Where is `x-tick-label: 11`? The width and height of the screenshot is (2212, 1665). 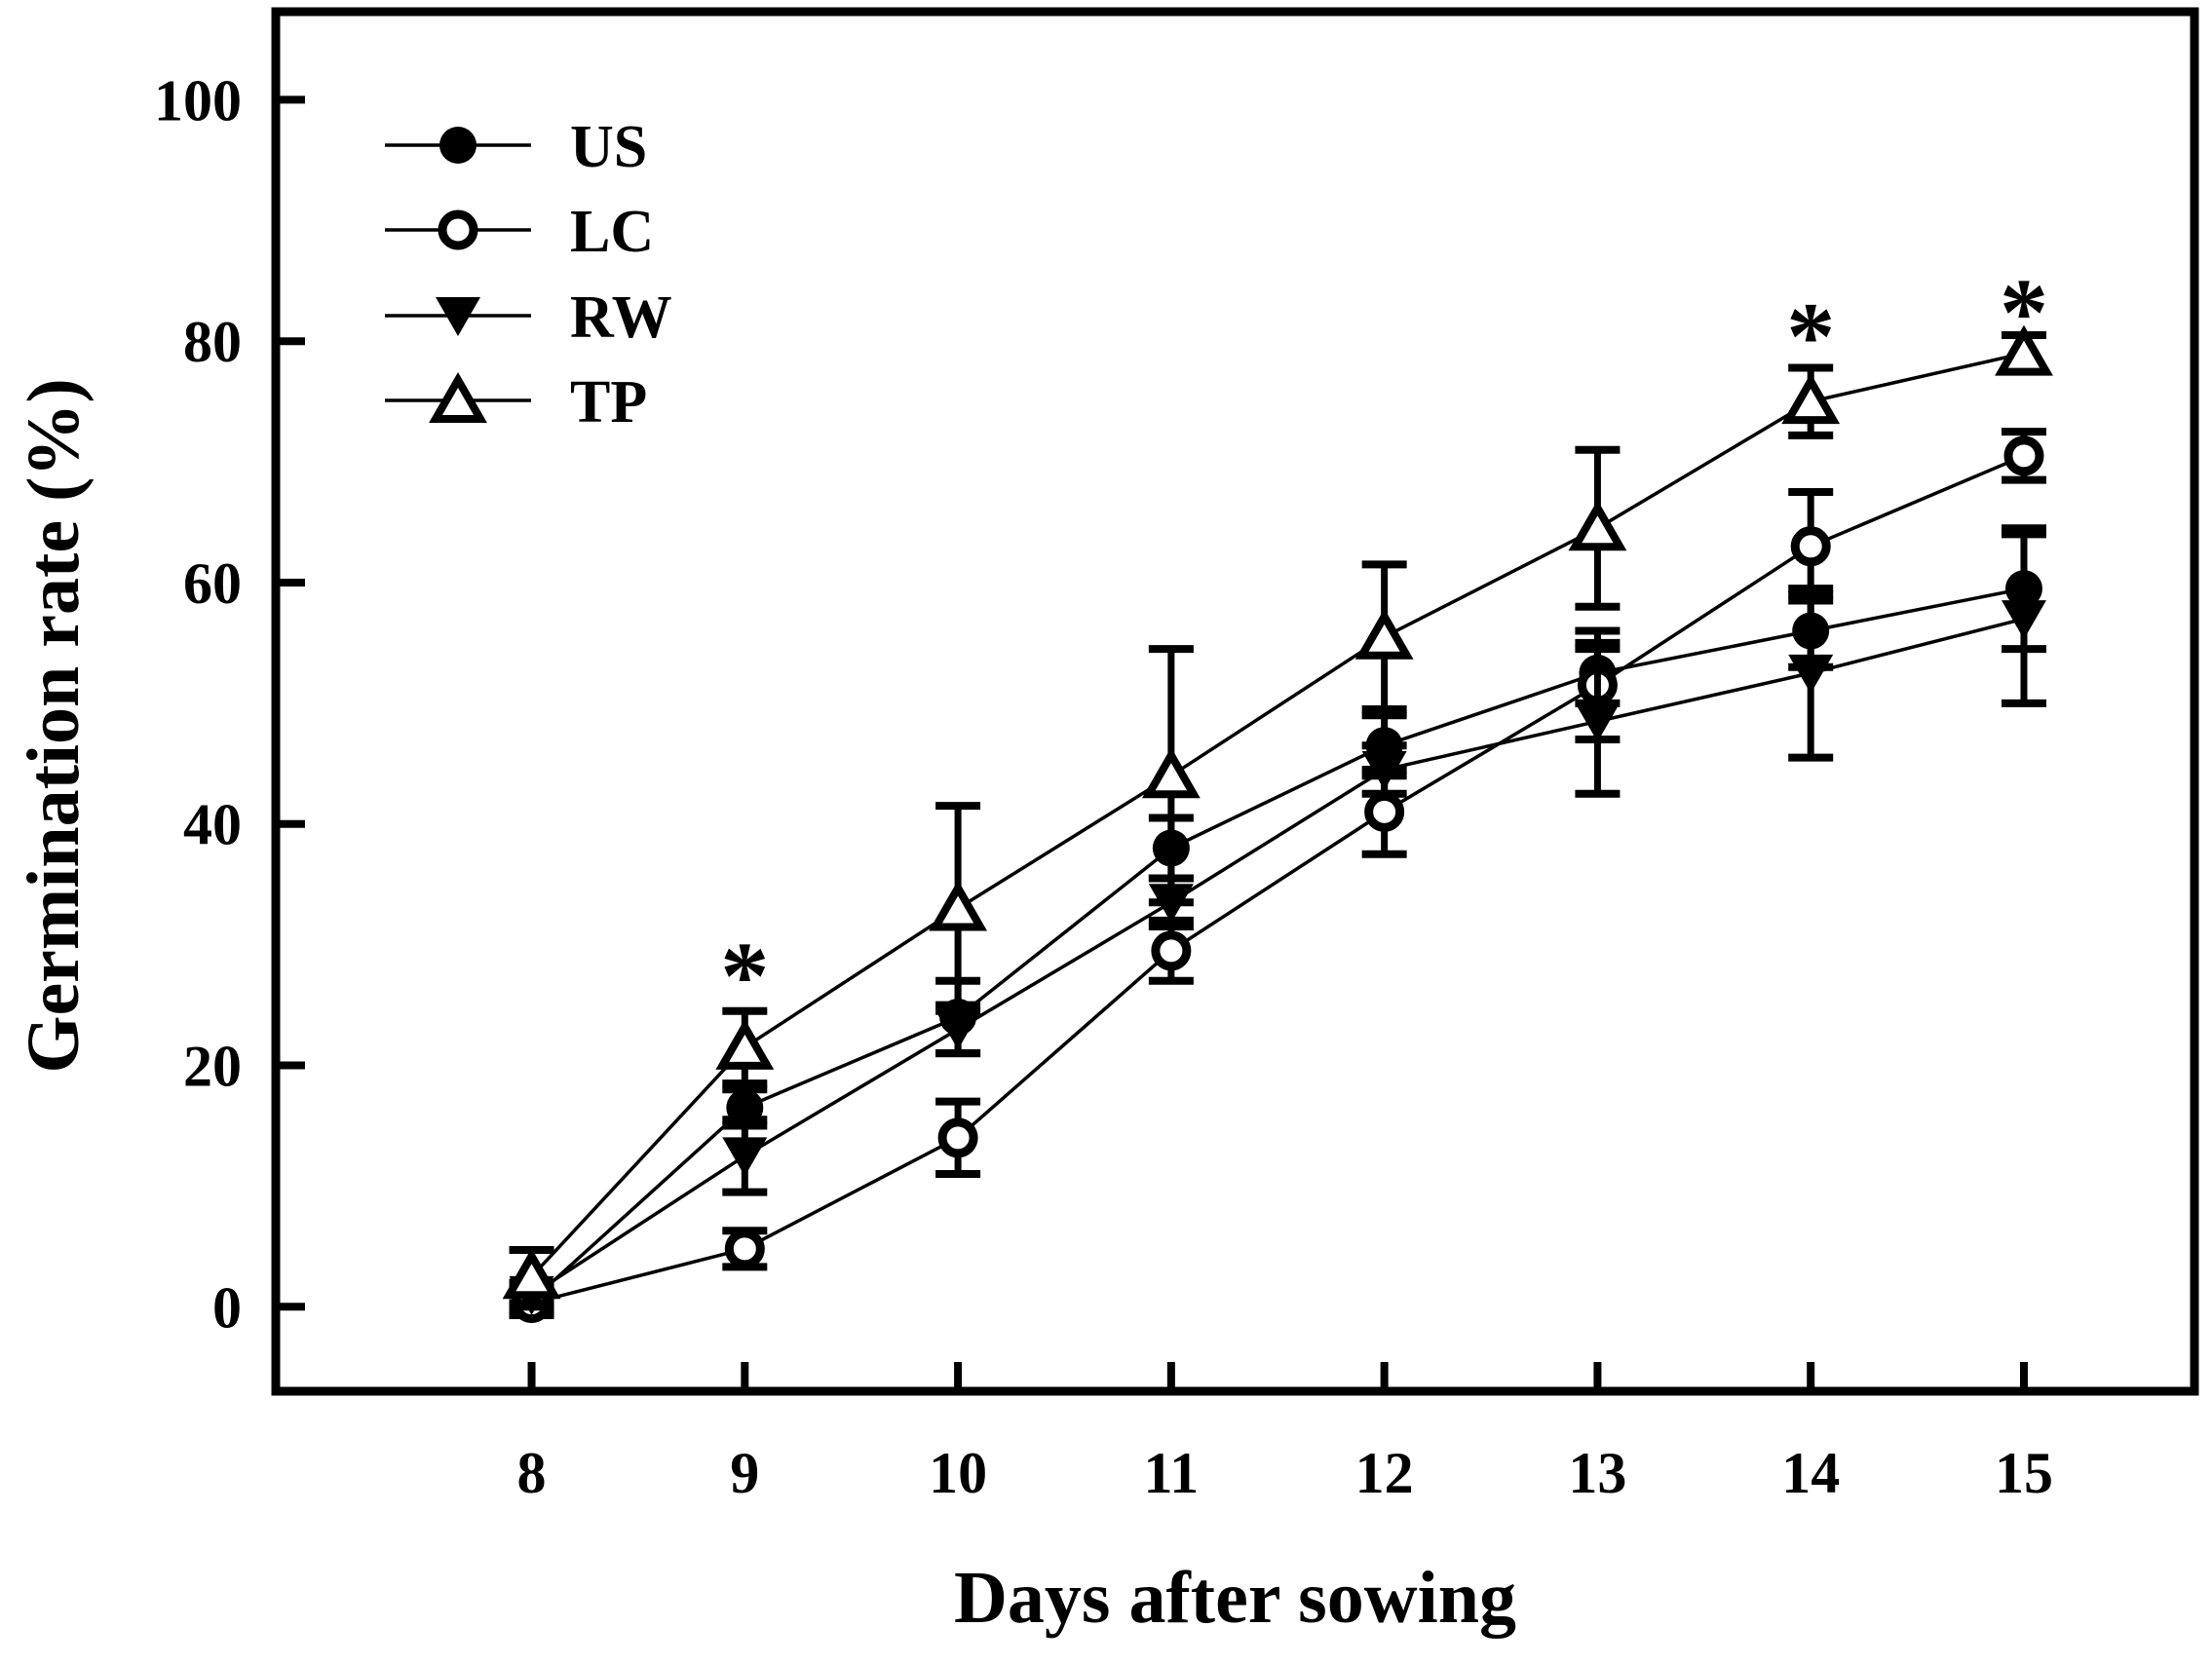
x-tick-label: 11 is located at coordinates (1172, 1473).